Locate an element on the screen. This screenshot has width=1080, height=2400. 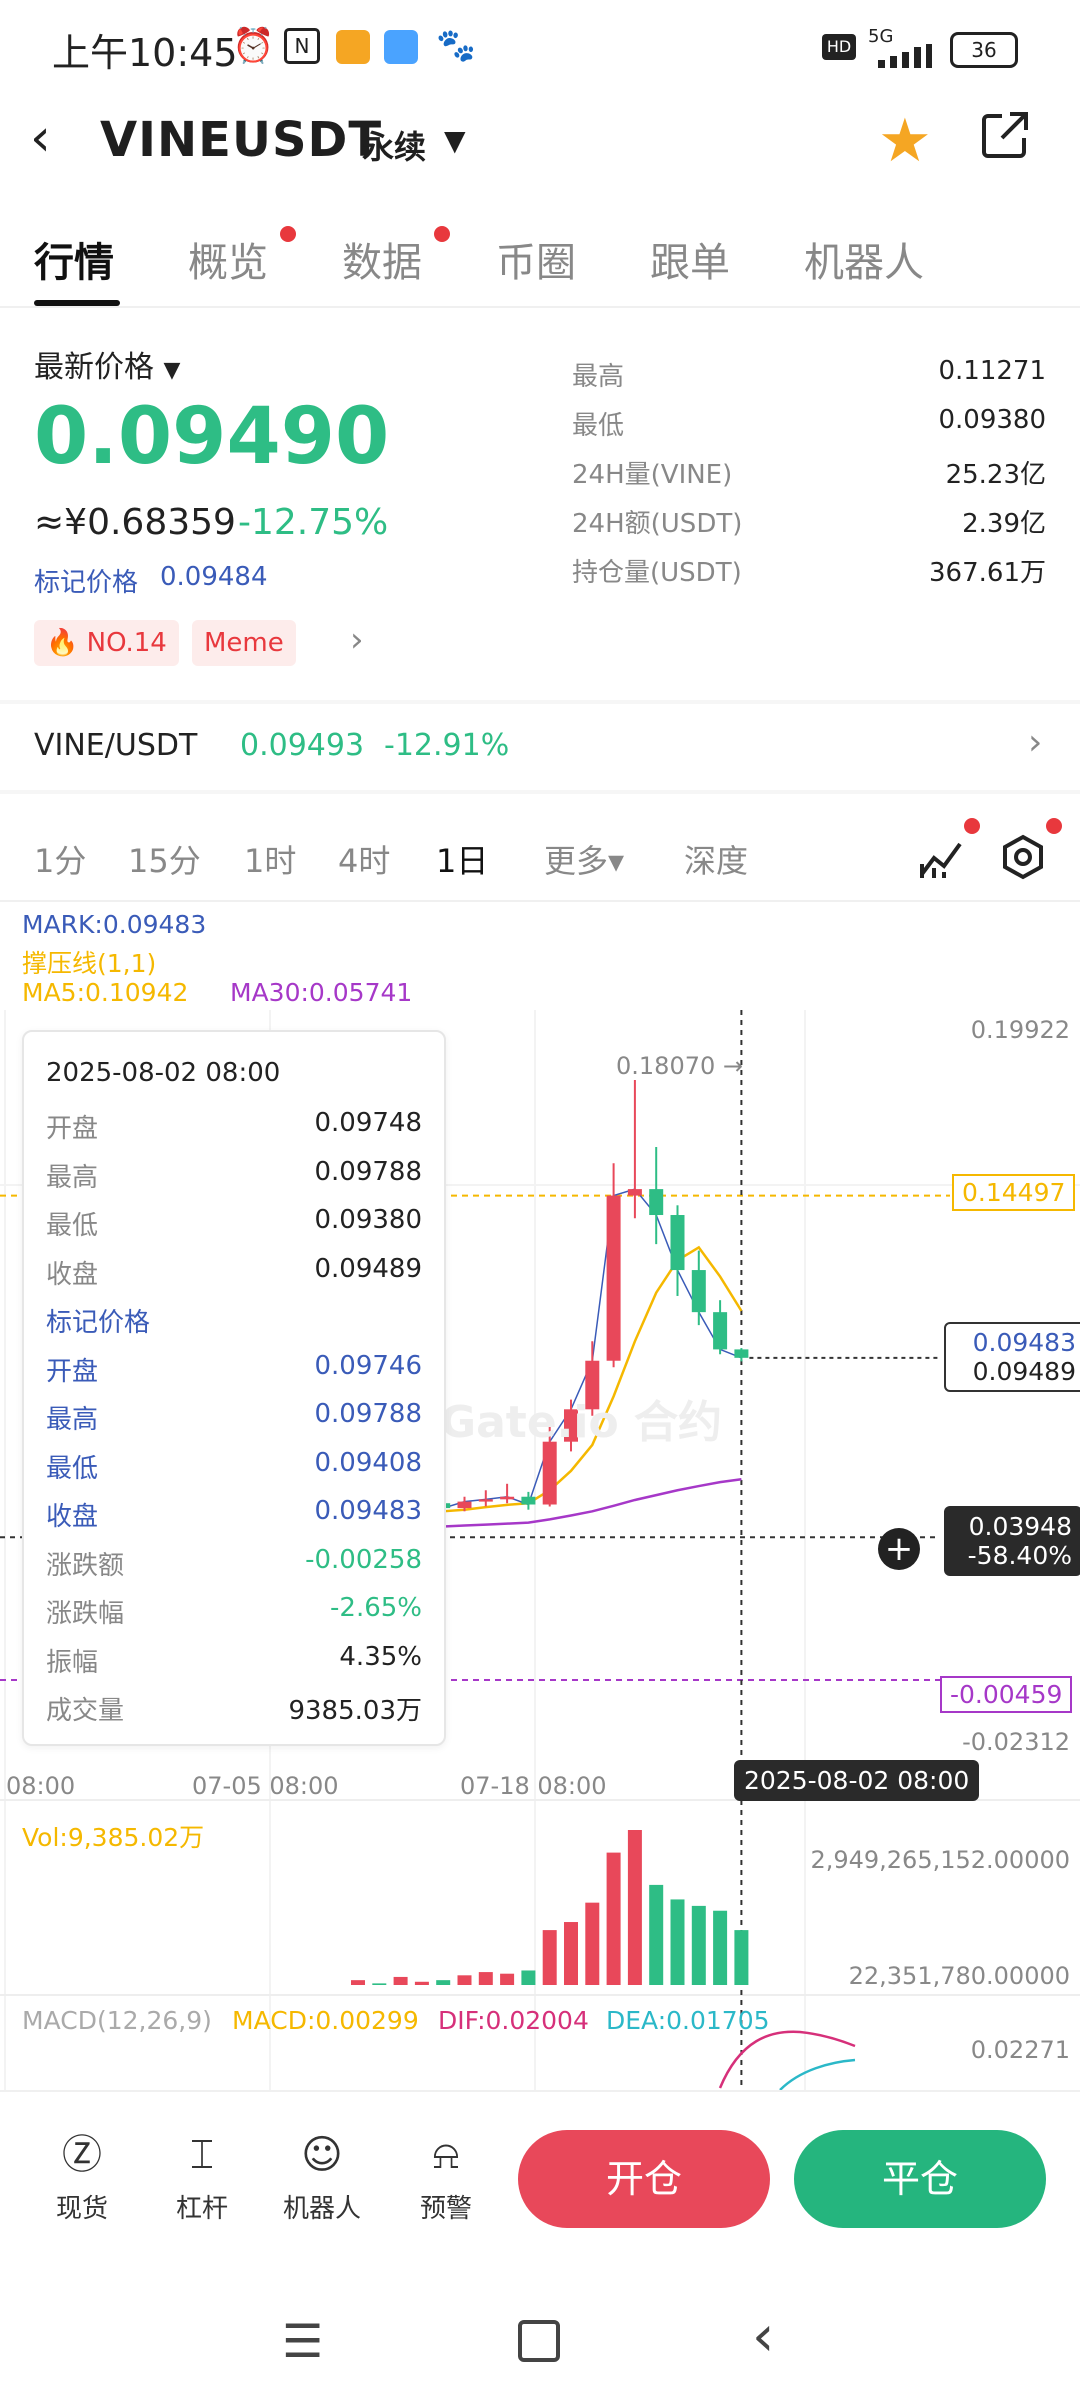
x-tick-3: 07-18 08:00 is located at coordinates (533, 1786).